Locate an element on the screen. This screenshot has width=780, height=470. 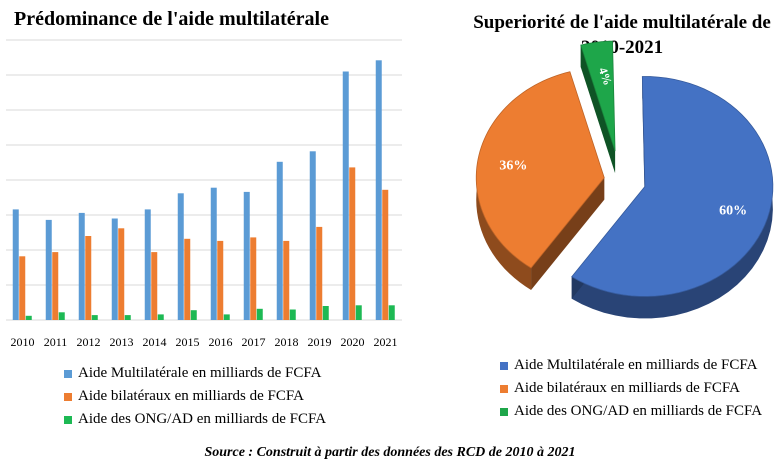
x-tick-label: 2016 is located at coordinates (221, 342).